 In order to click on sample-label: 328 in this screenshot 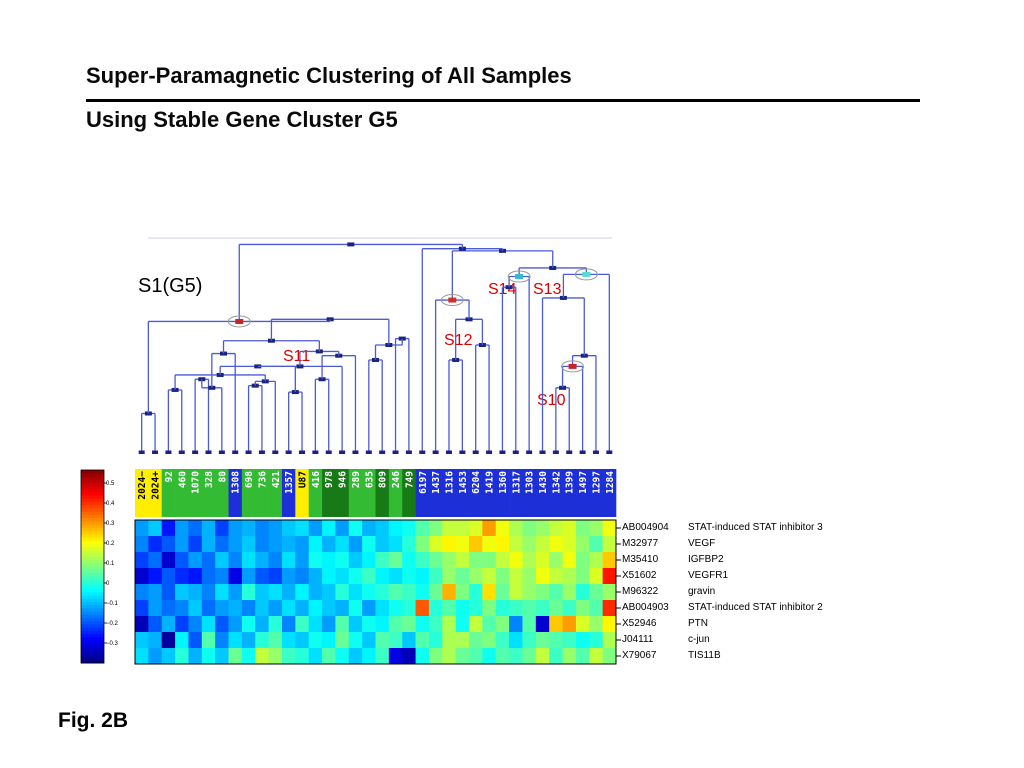, I will do `click(209, 479)`.